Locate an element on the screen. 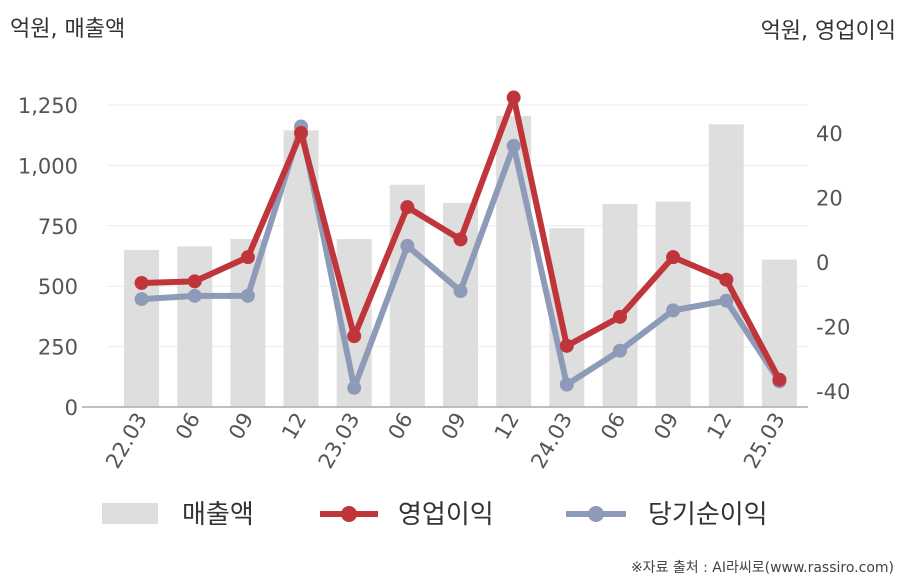 Image resolution: width=908 pixels, height=580 pixels. y-right-tick-label: -40 is located at coordinates (833, 392).